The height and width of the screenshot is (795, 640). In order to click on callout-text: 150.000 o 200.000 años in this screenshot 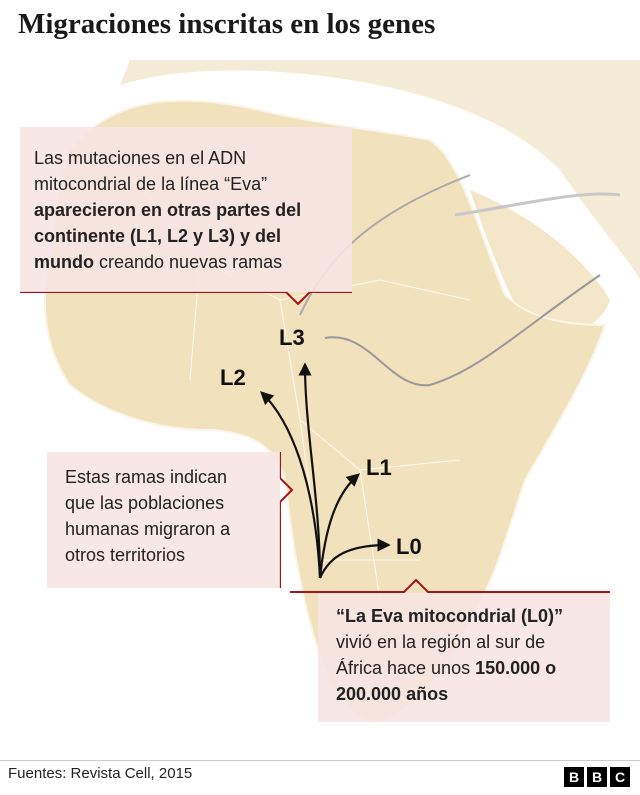, I will do `click(446, 681)`.